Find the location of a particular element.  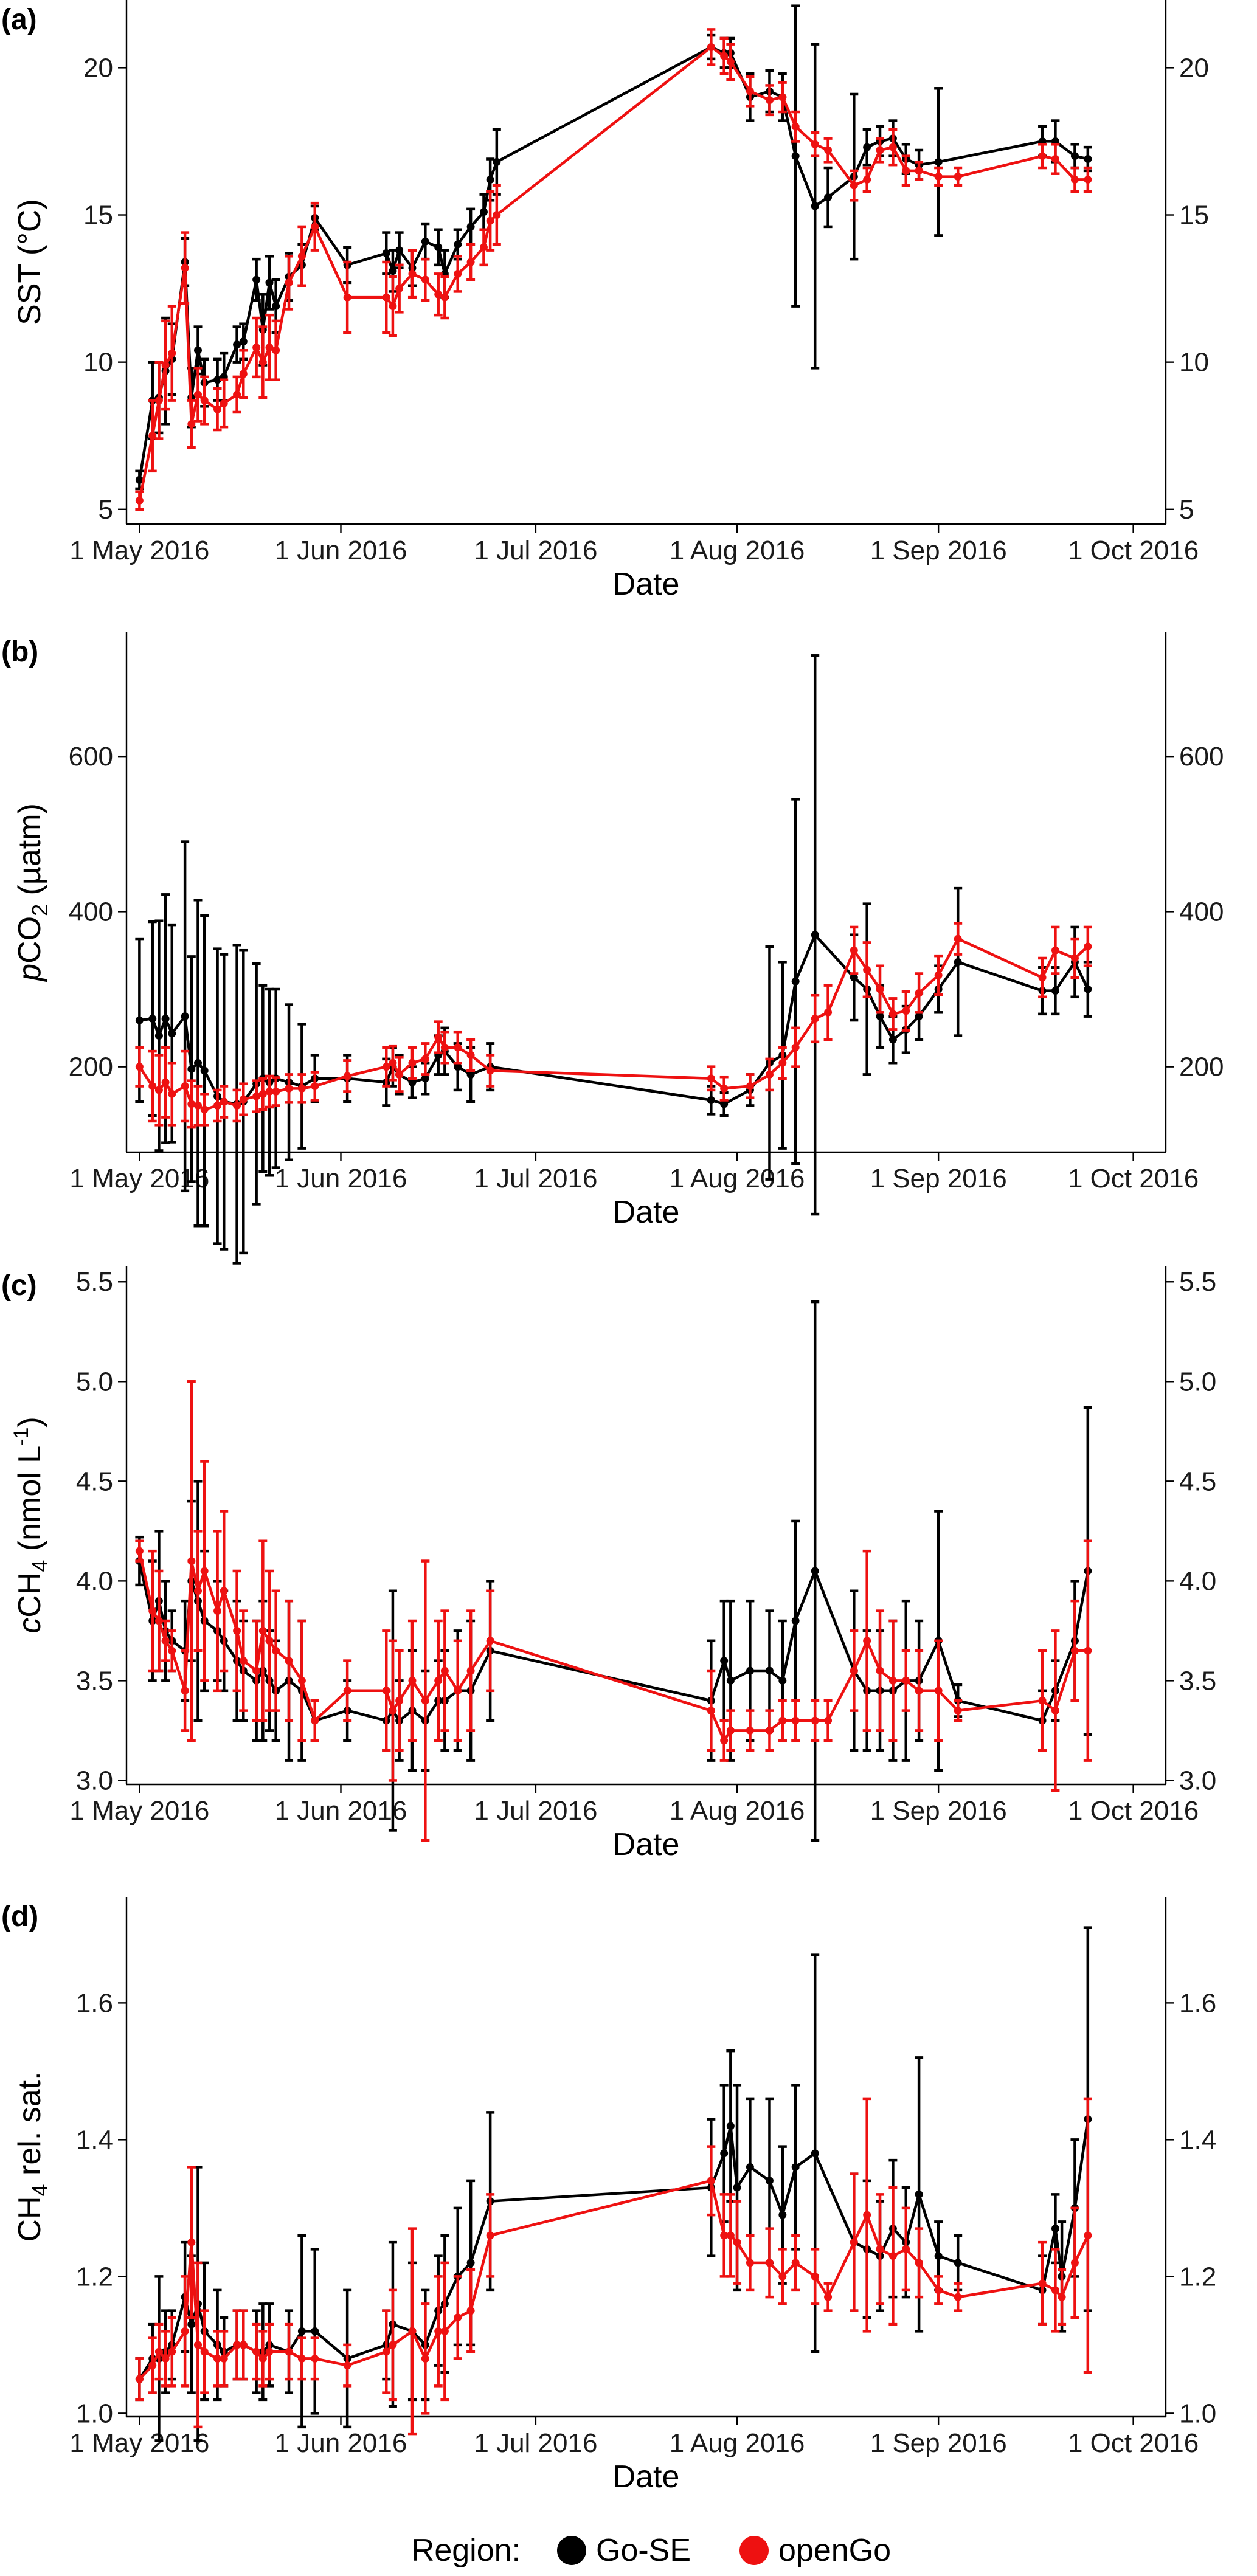

y-axis-title: pCO2 (µatm) is located at coordinates (32, 892).